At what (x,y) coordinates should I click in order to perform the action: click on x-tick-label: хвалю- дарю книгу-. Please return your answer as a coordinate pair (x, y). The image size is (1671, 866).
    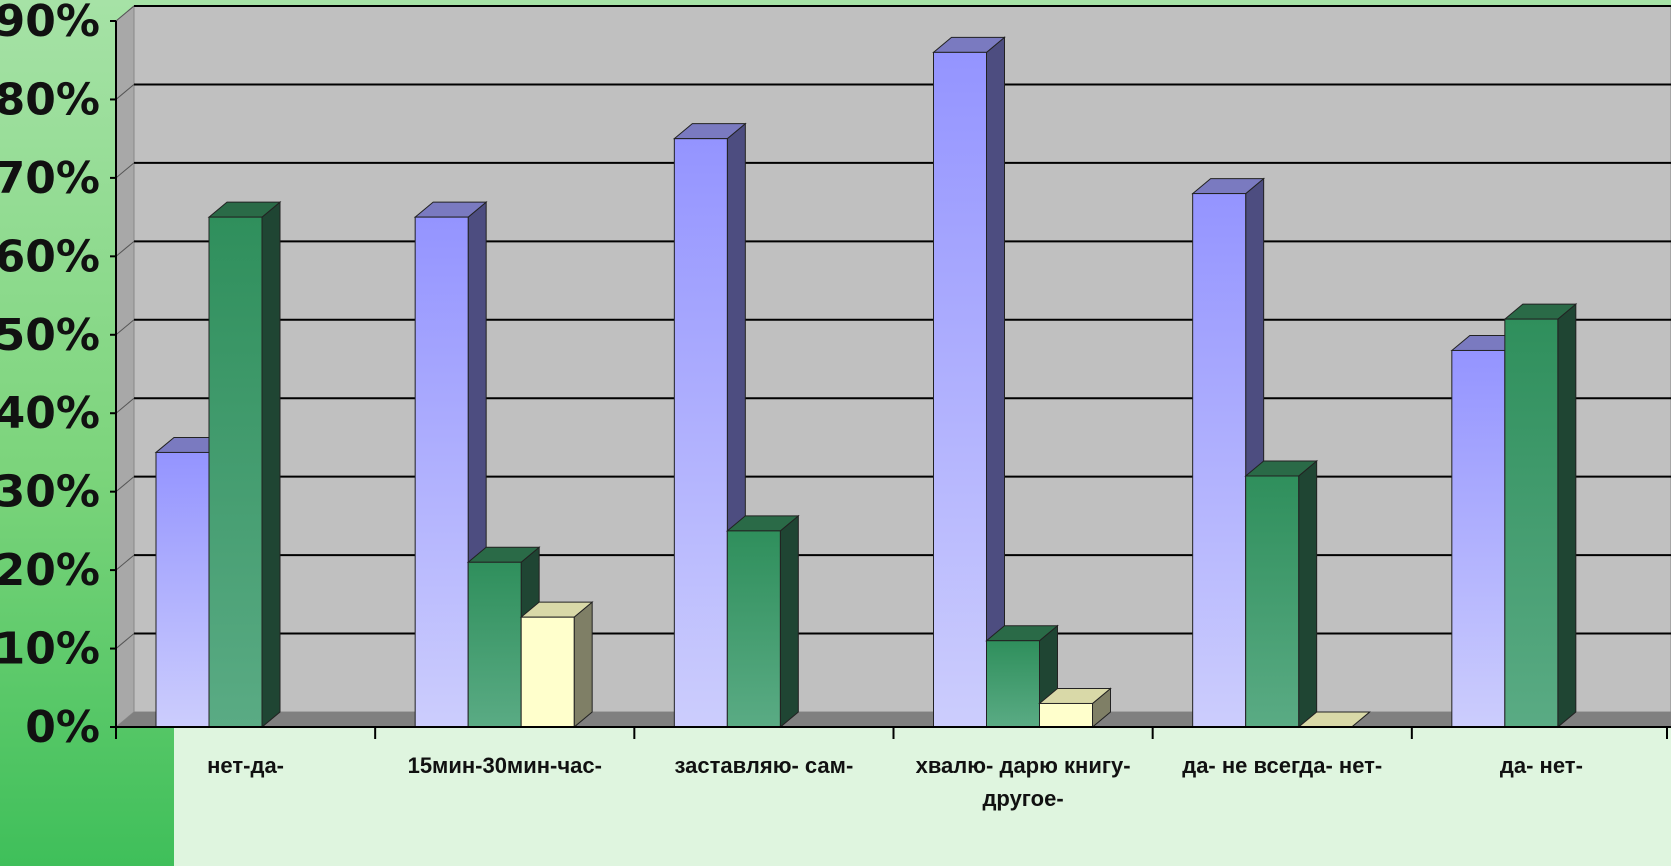
    Looking at the image, I should click on (1023, 765).